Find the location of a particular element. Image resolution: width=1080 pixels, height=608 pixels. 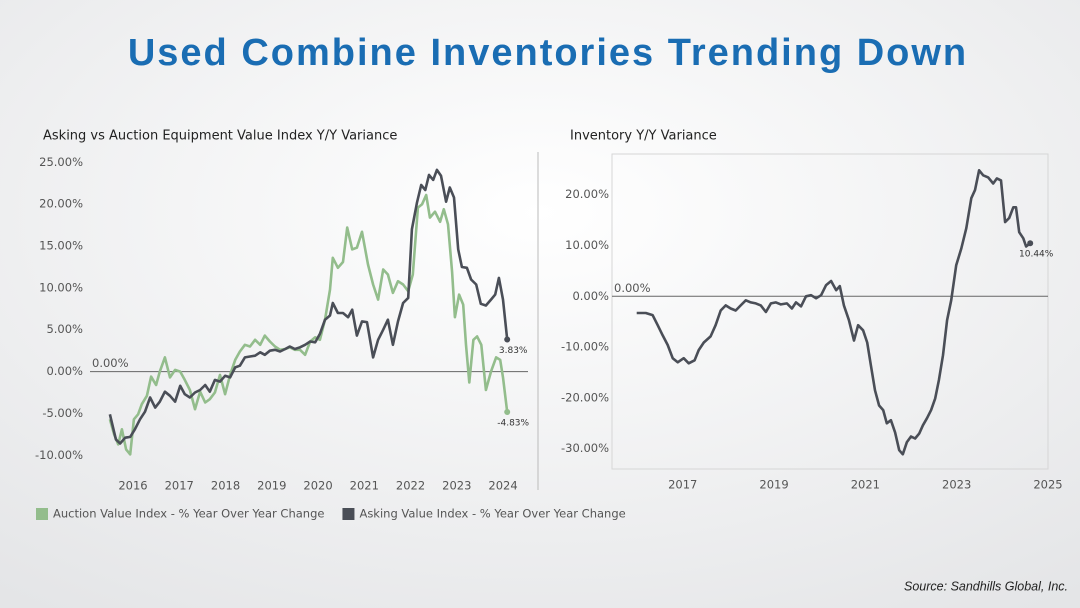

y-tick-label: -5.00% is located at coordinates (62, 413).